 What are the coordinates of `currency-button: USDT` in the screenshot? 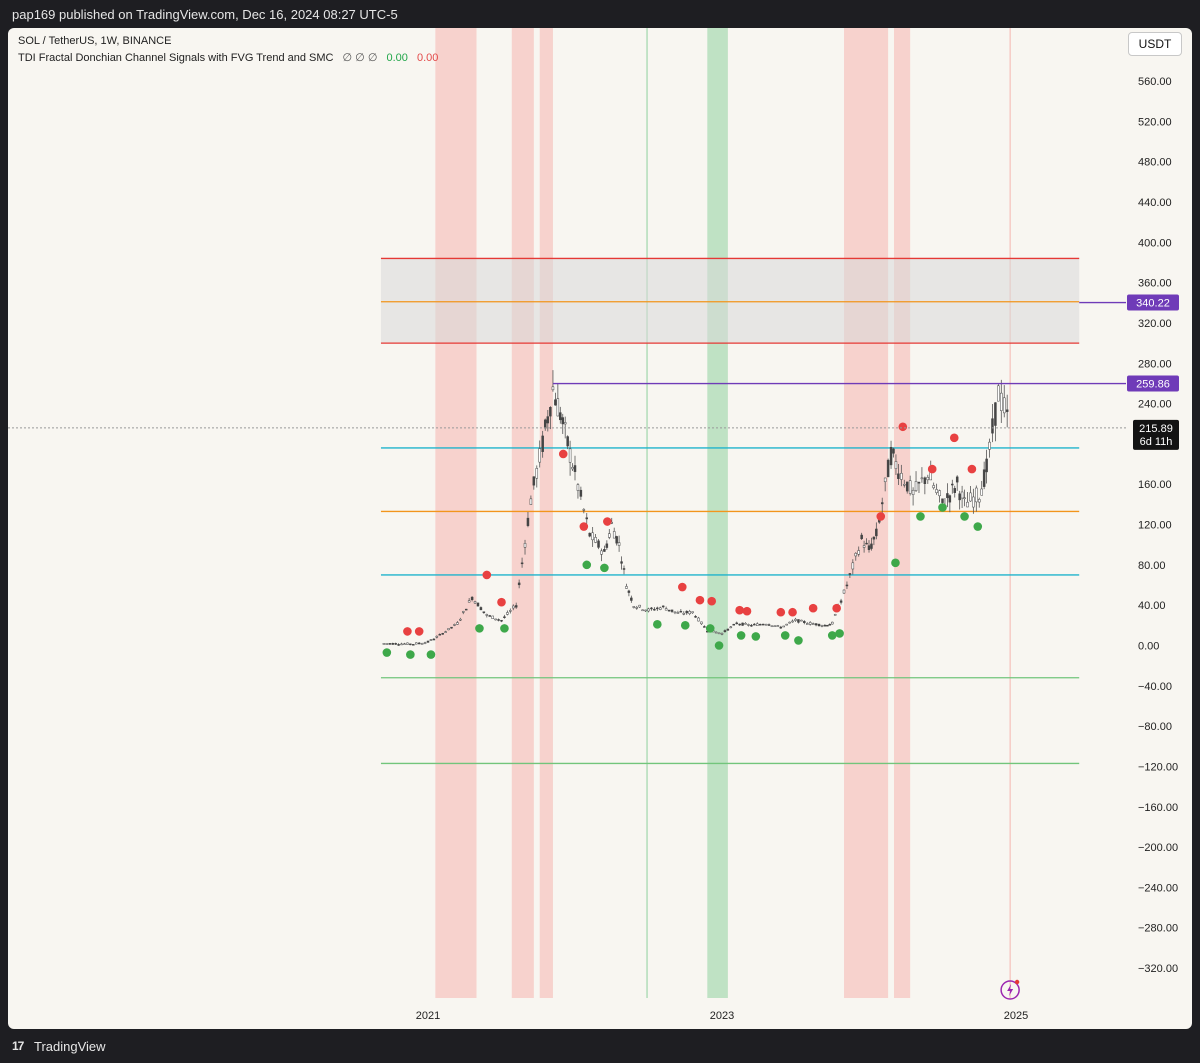 It's located at (1155, 44).